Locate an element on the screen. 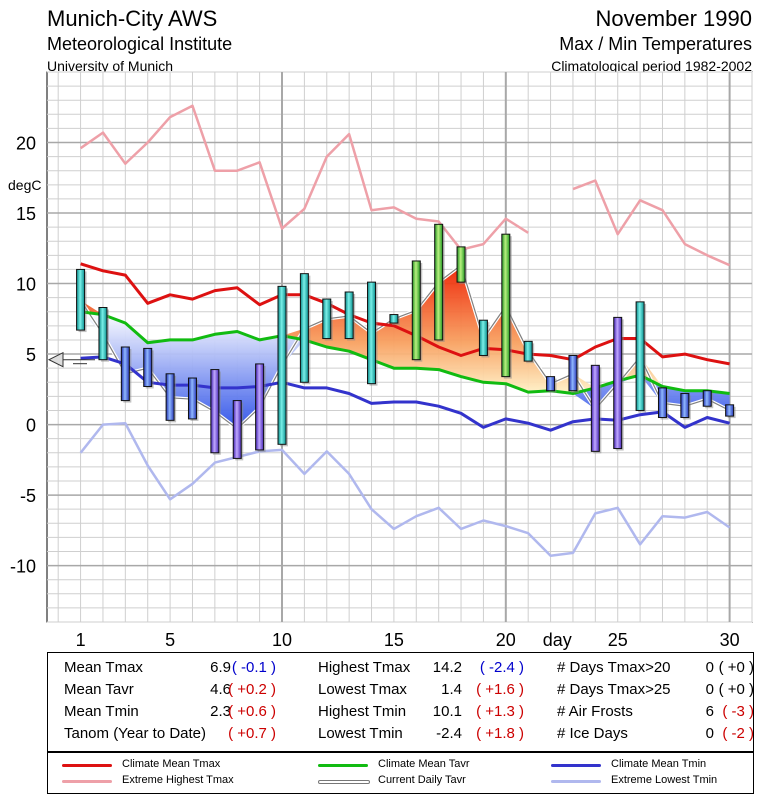  y-tick-label: -5 is located at coordinates (28, 496).